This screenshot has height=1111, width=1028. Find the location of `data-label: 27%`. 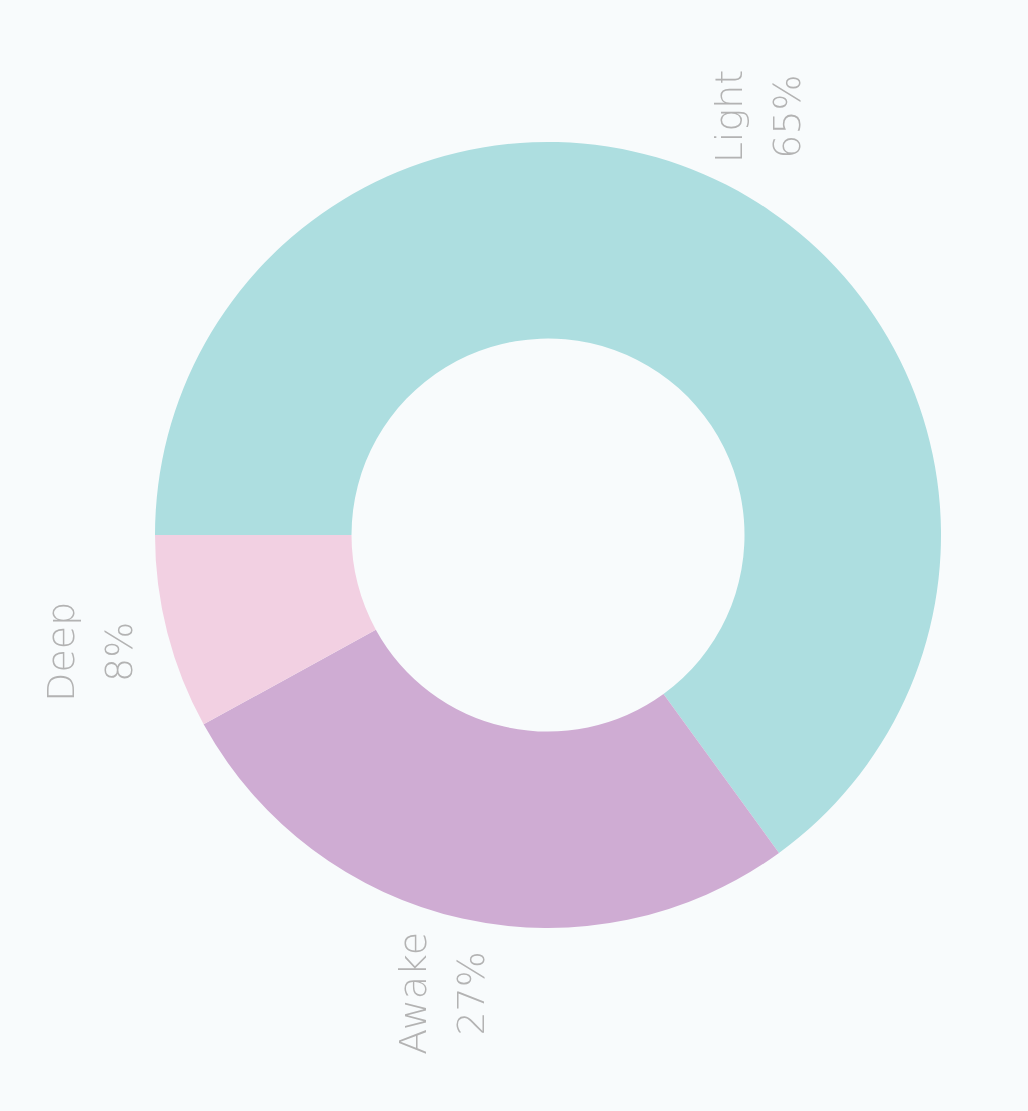

data-label: 27% is located at coordinates (471, 993).